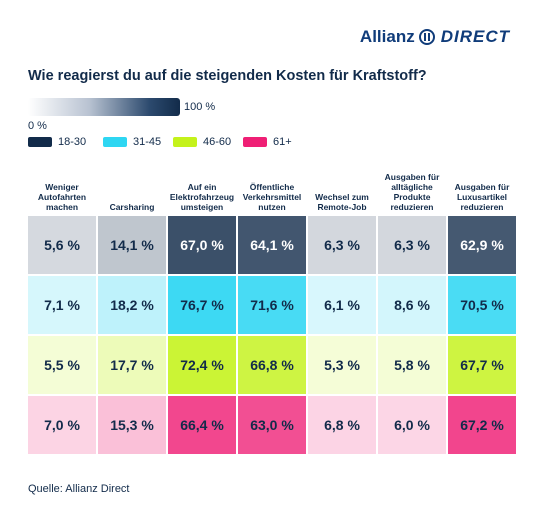 The width and height of the screenshot is (536, 515). I want to click on brand-suffix: DIRECT, so click(475, 36).